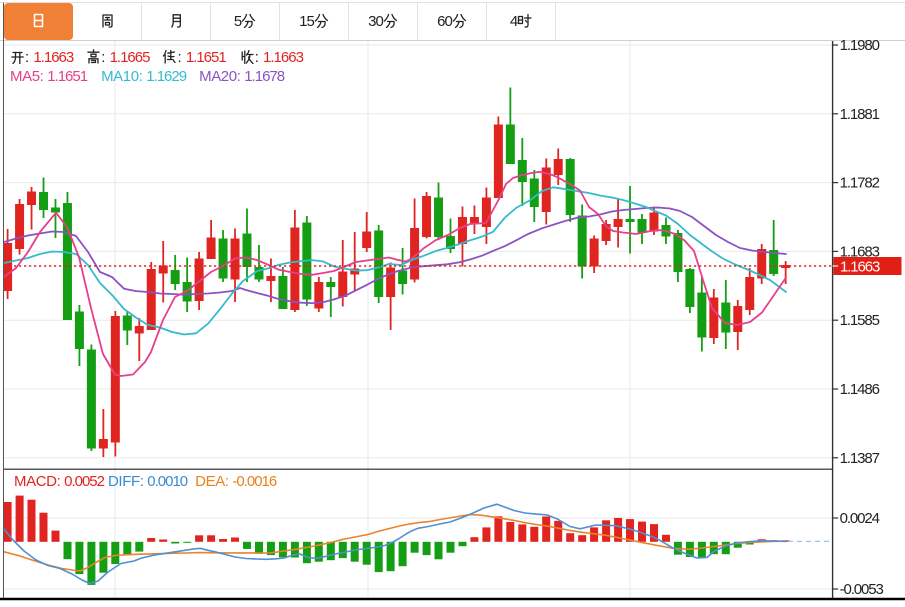 This screenshot has height=607, width=905. Describe the element at coordinates (860, 183) in the screenshot. I see `svg-text: 1.1782` at that location.